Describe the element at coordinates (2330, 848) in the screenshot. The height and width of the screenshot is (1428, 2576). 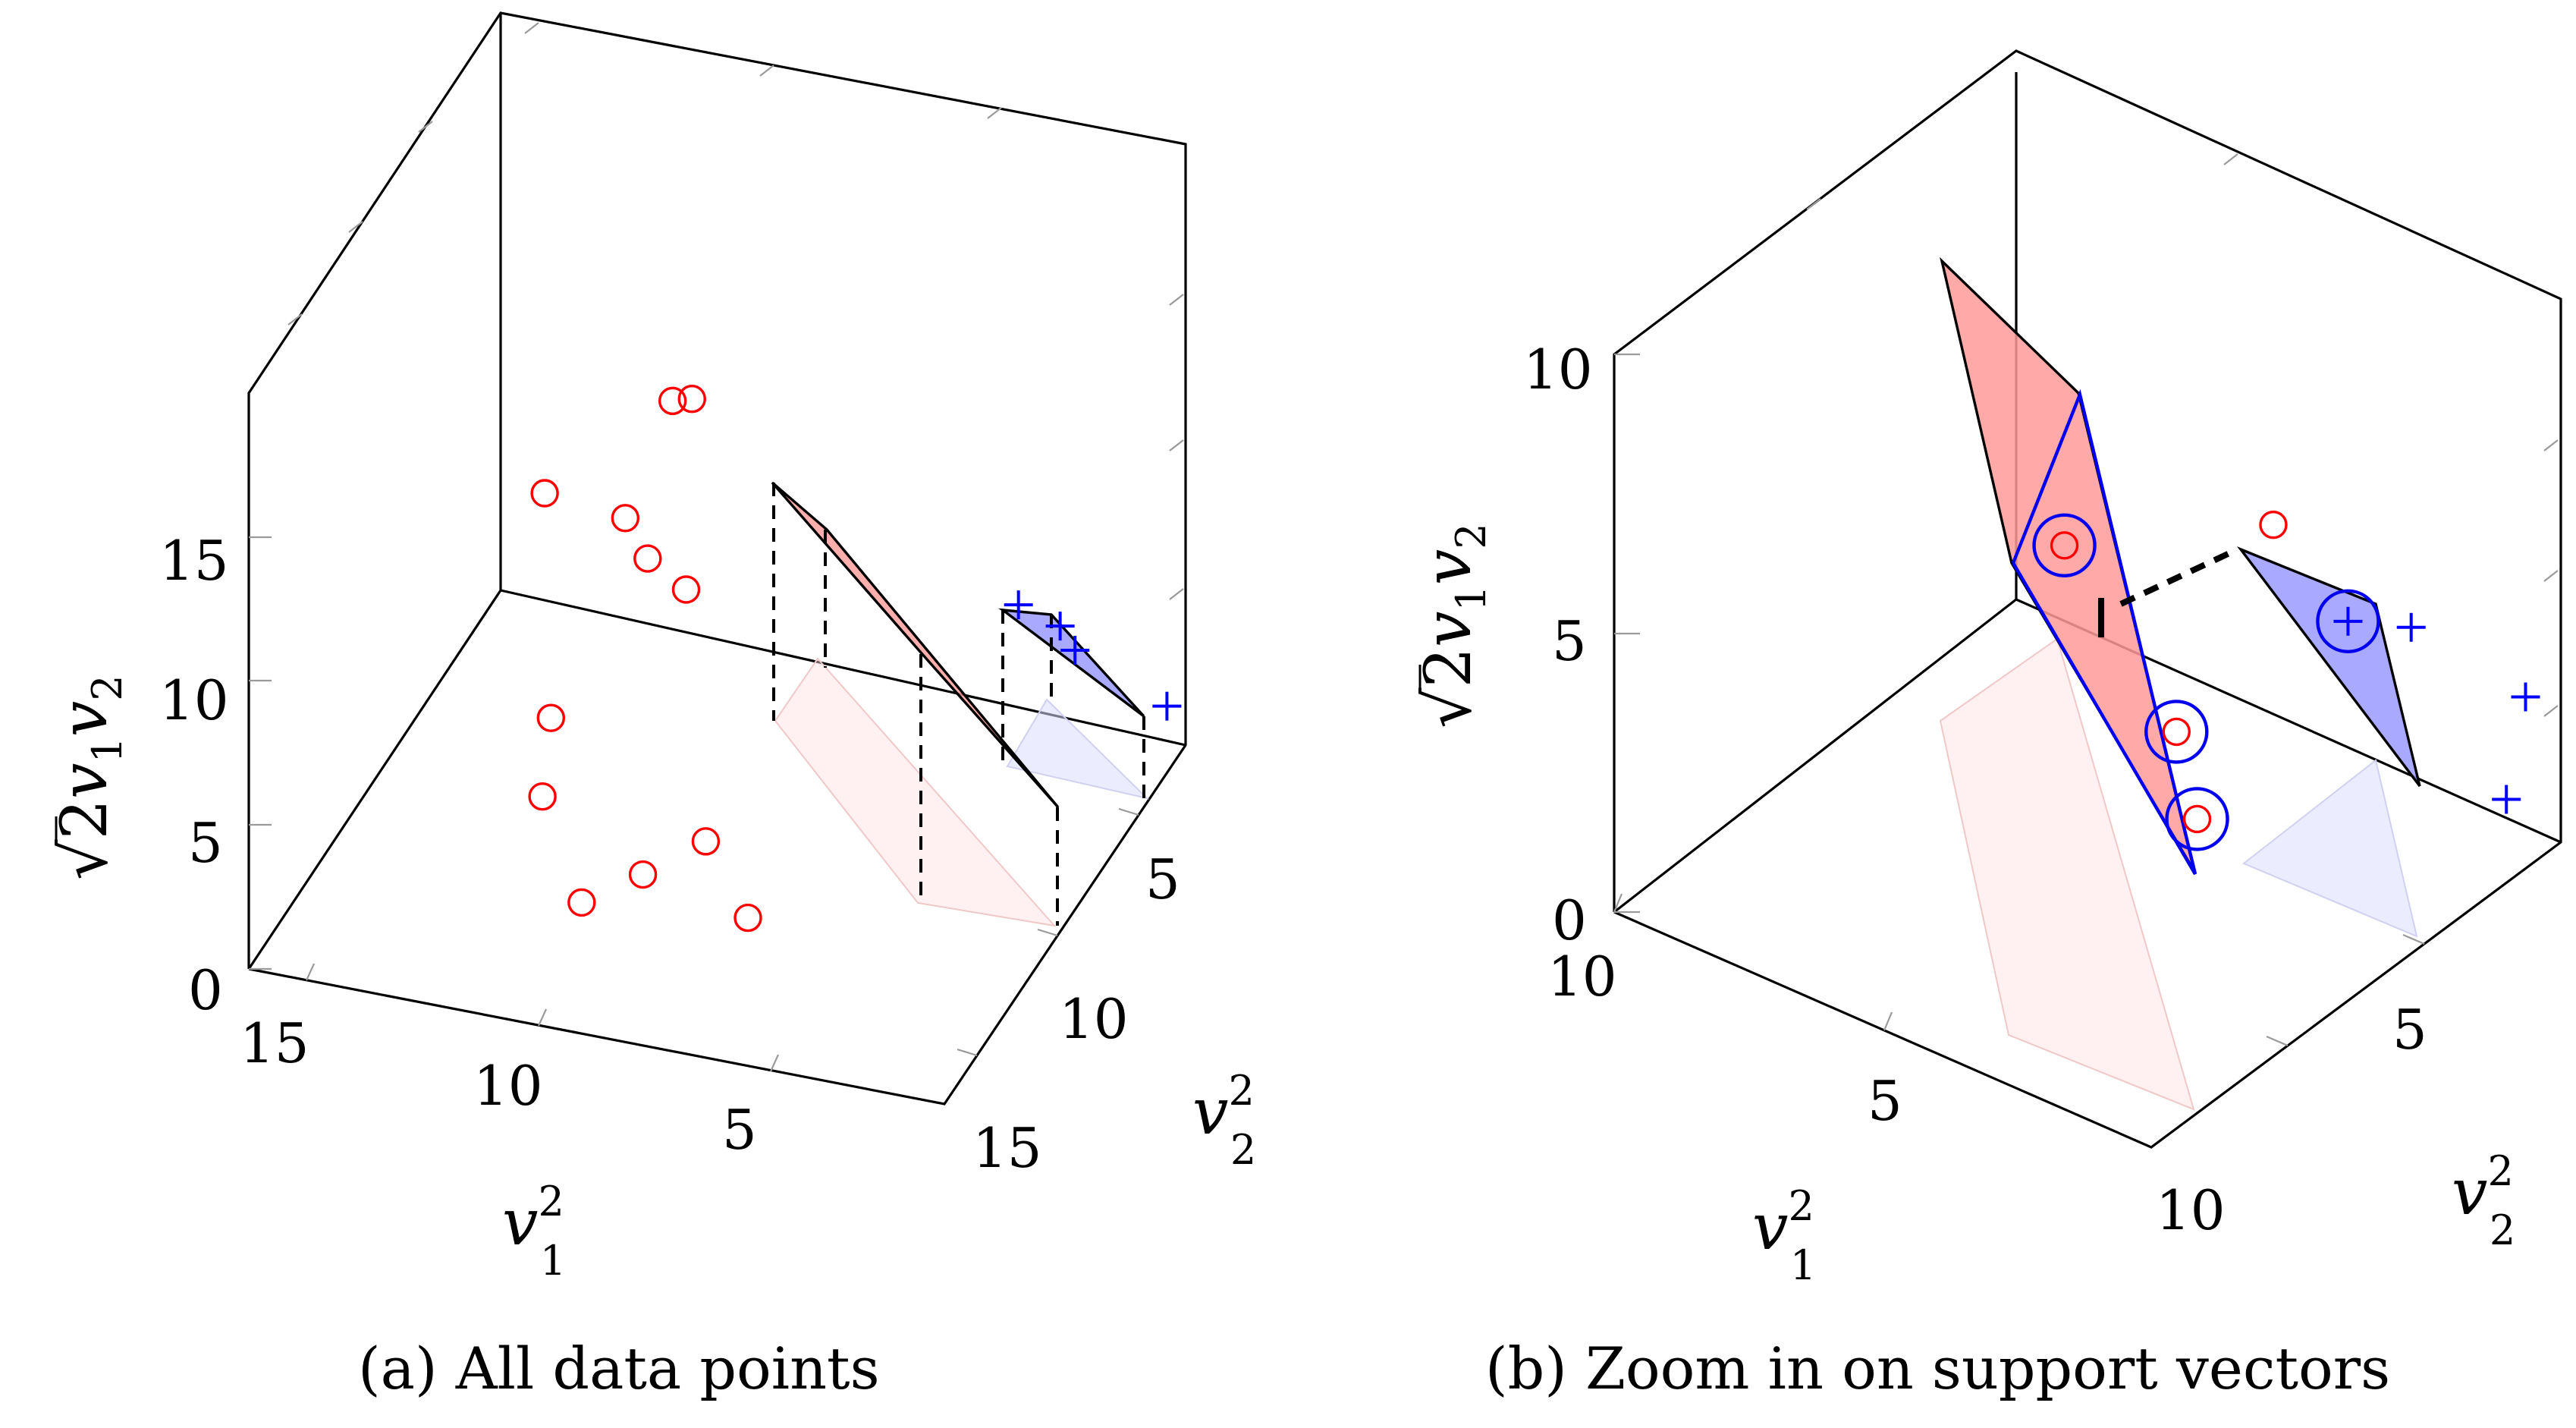
I see `hull-shadow-blue-b` at that location.